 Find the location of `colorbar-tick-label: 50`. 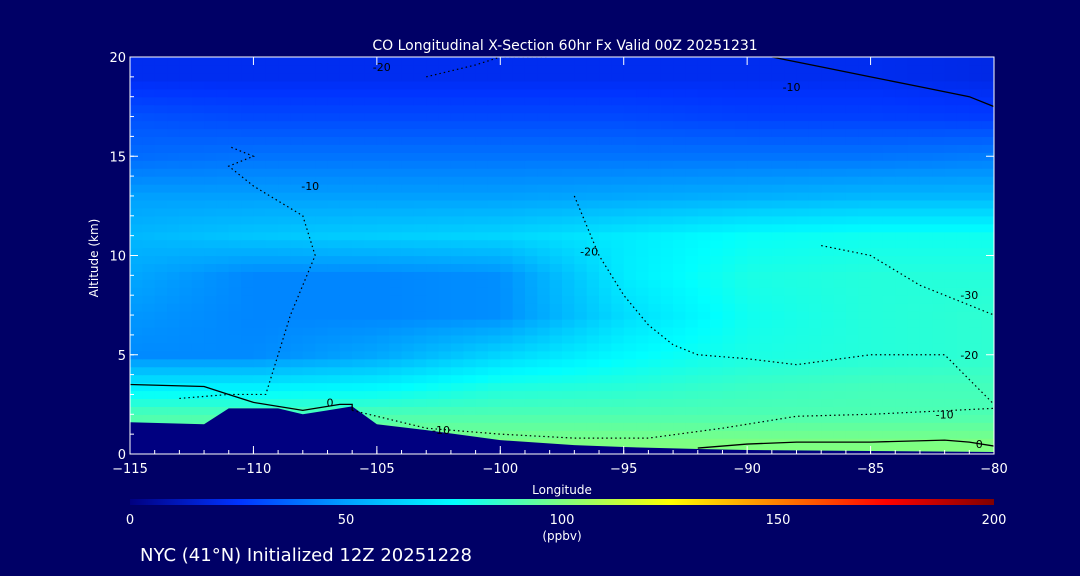

colorbar-tick-label: 50 is located at coordinates (346, 520).